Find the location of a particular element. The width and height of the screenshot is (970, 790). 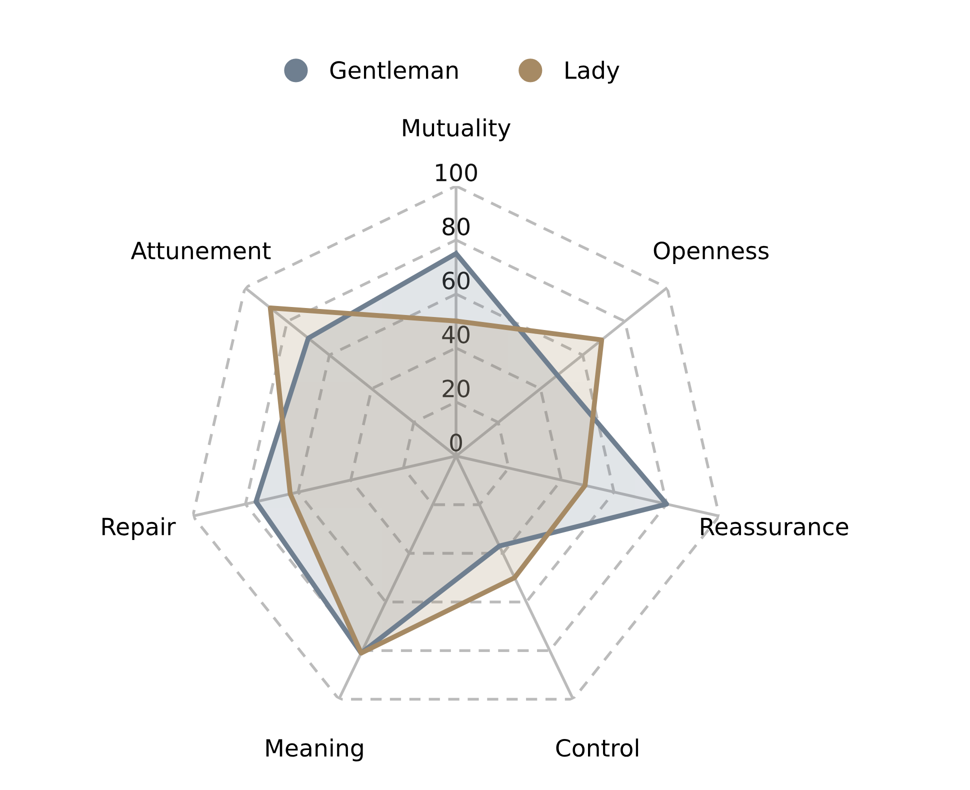

spoke-label: Reassurance is located at coordinates (774, 527).